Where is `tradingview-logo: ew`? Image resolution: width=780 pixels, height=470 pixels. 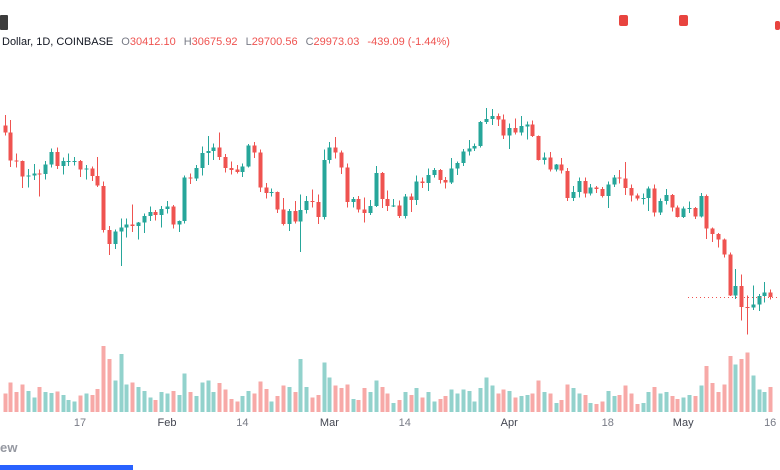 tradingview-logo: ew is located at coordinates (9, 447).